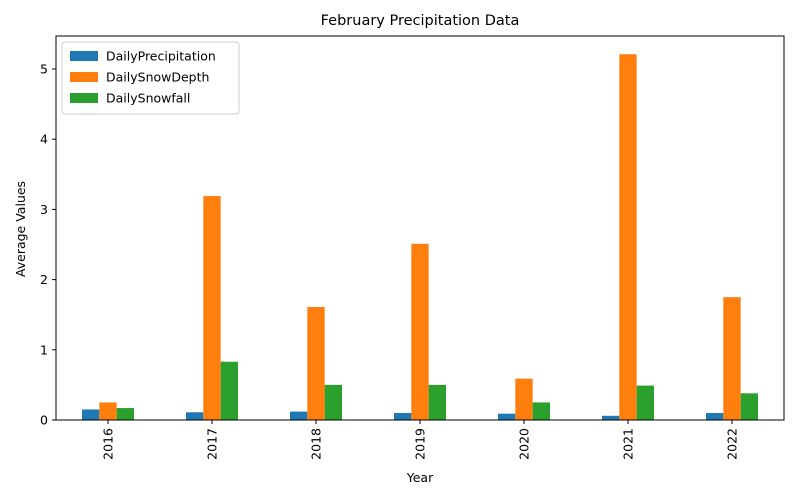  I want to click on bar-DailySnowDepth-2022, so click(732, 358).